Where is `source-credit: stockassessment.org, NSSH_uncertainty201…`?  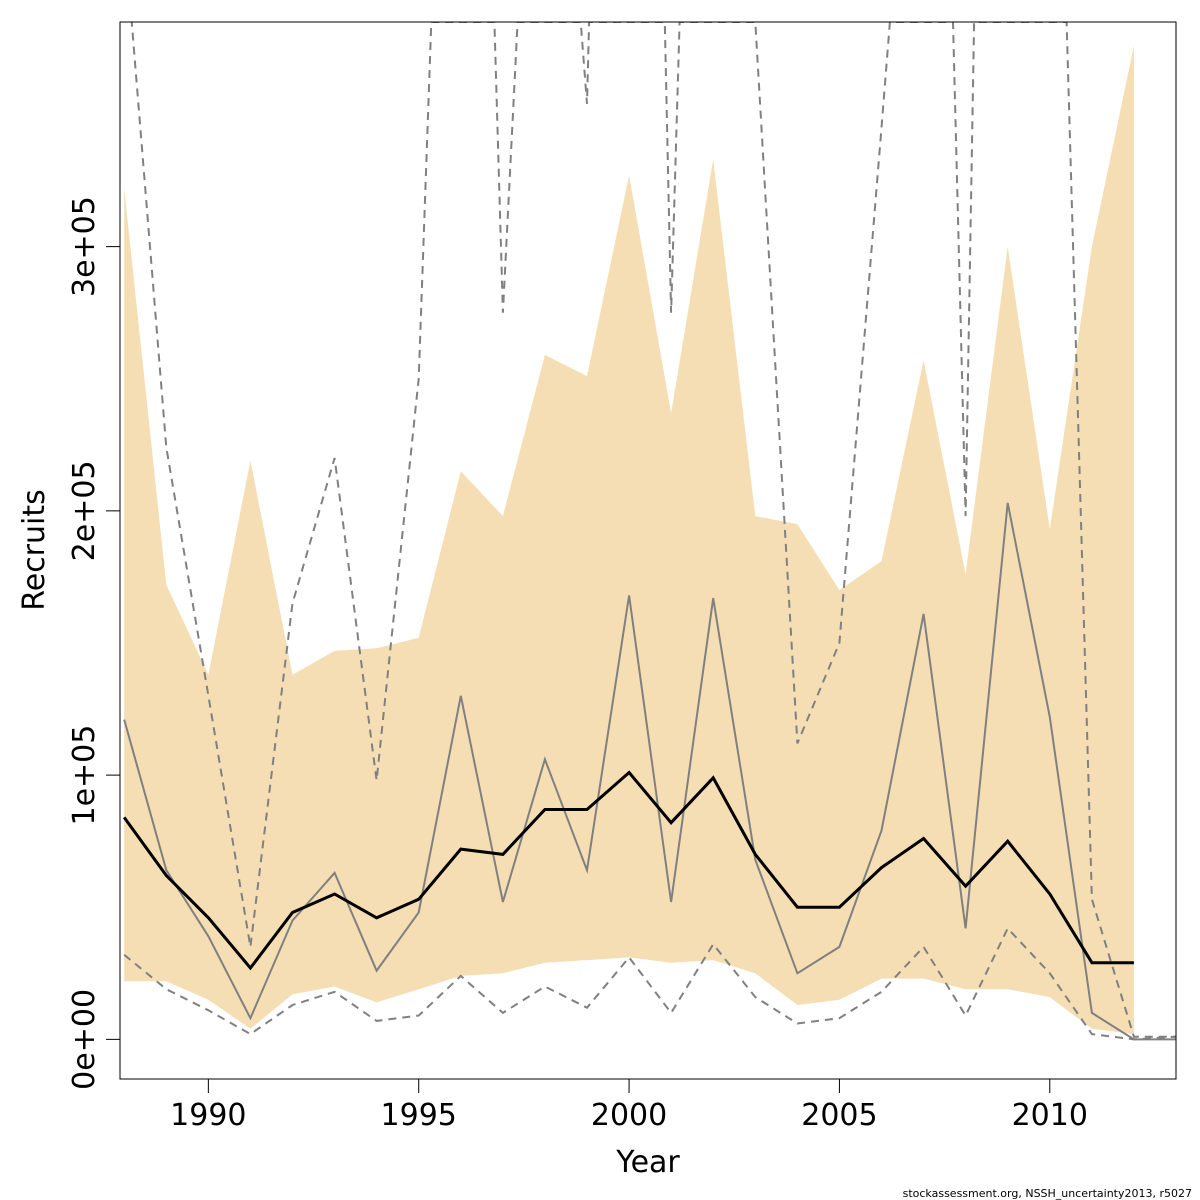
source-credit: stockassessment.org, NSSH_uncertainty201… is located at coordinates (1047, 1193).